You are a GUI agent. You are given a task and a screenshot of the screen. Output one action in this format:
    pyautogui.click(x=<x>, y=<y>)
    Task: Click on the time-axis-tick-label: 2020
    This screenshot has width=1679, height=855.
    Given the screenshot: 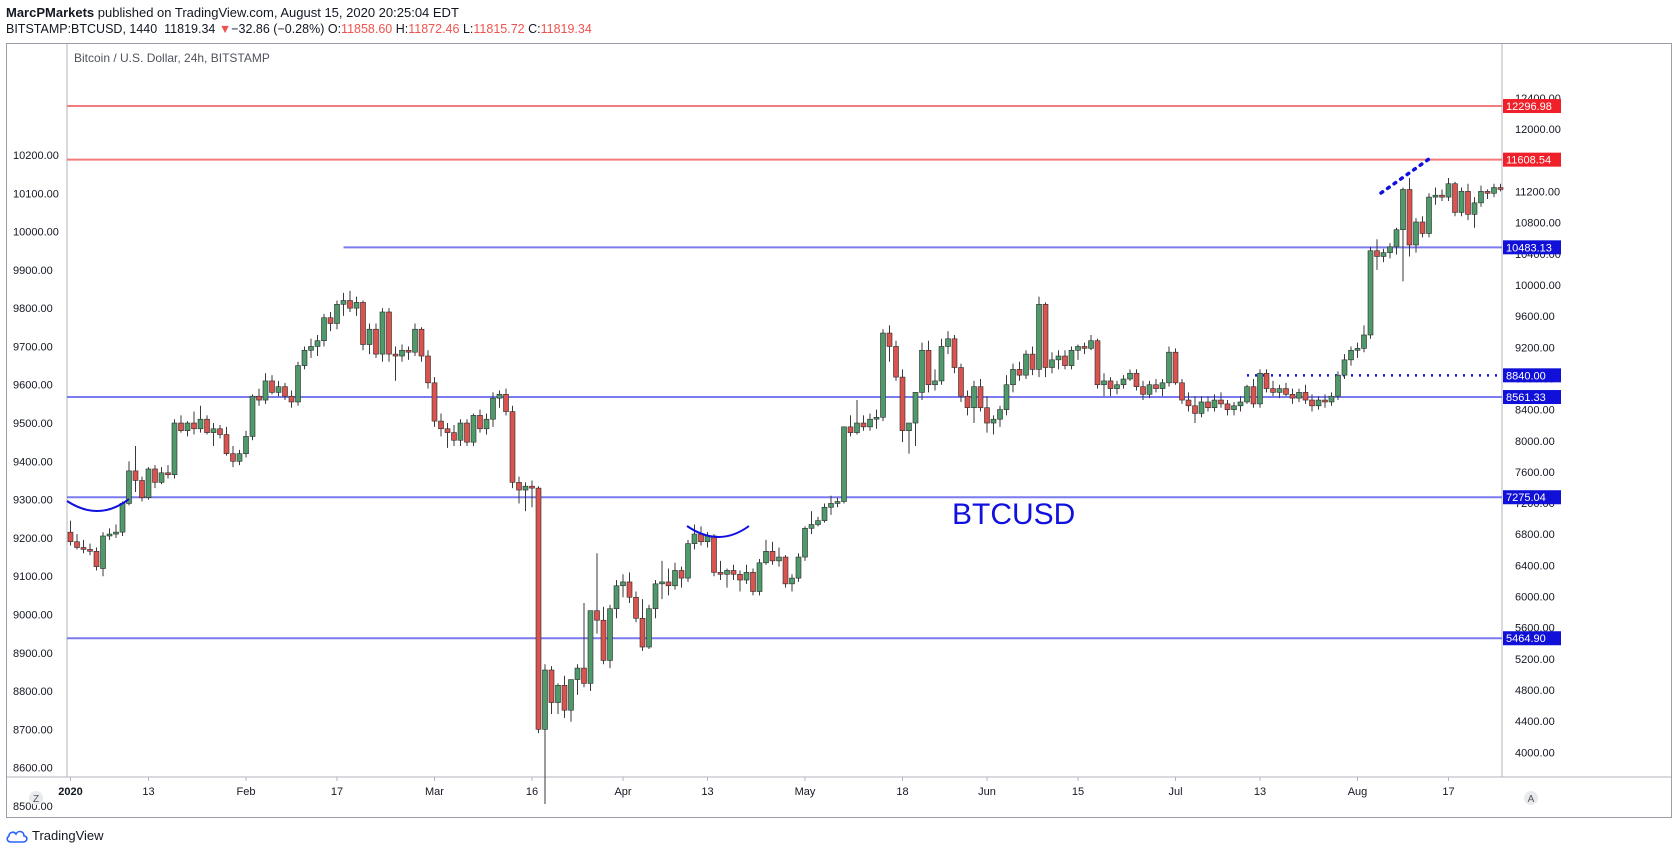 What is the action you would take?
    pyautogui.click(x=70, y=792)
    